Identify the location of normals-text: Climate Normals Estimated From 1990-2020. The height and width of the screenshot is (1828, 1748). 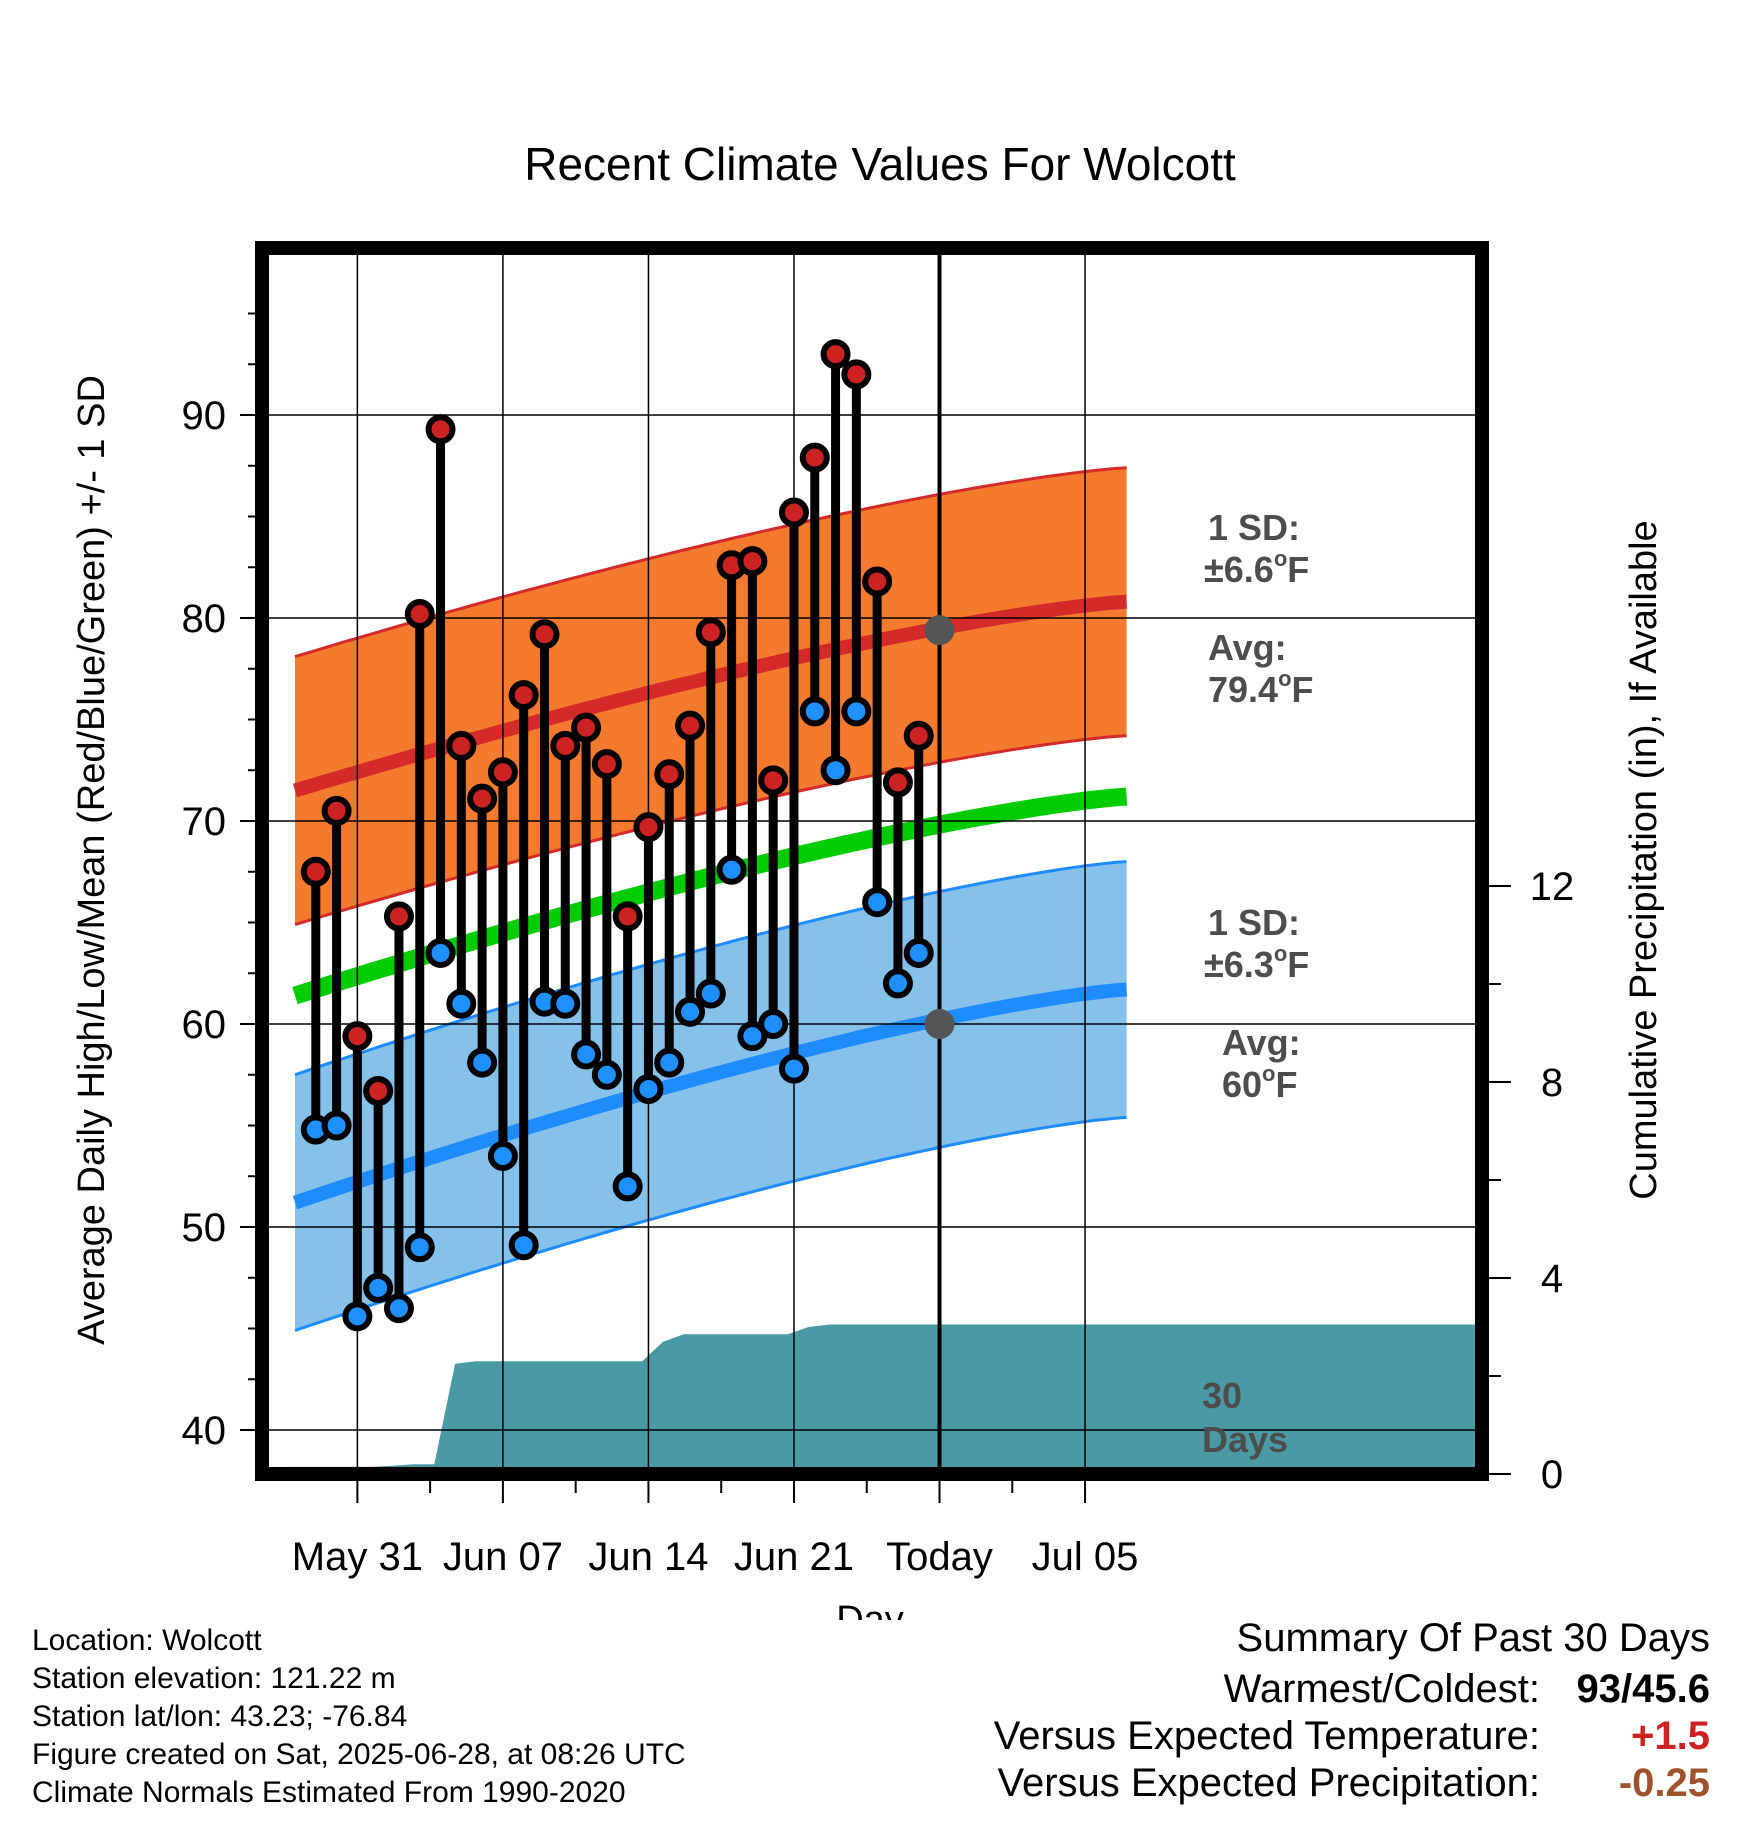
(329, 1792).